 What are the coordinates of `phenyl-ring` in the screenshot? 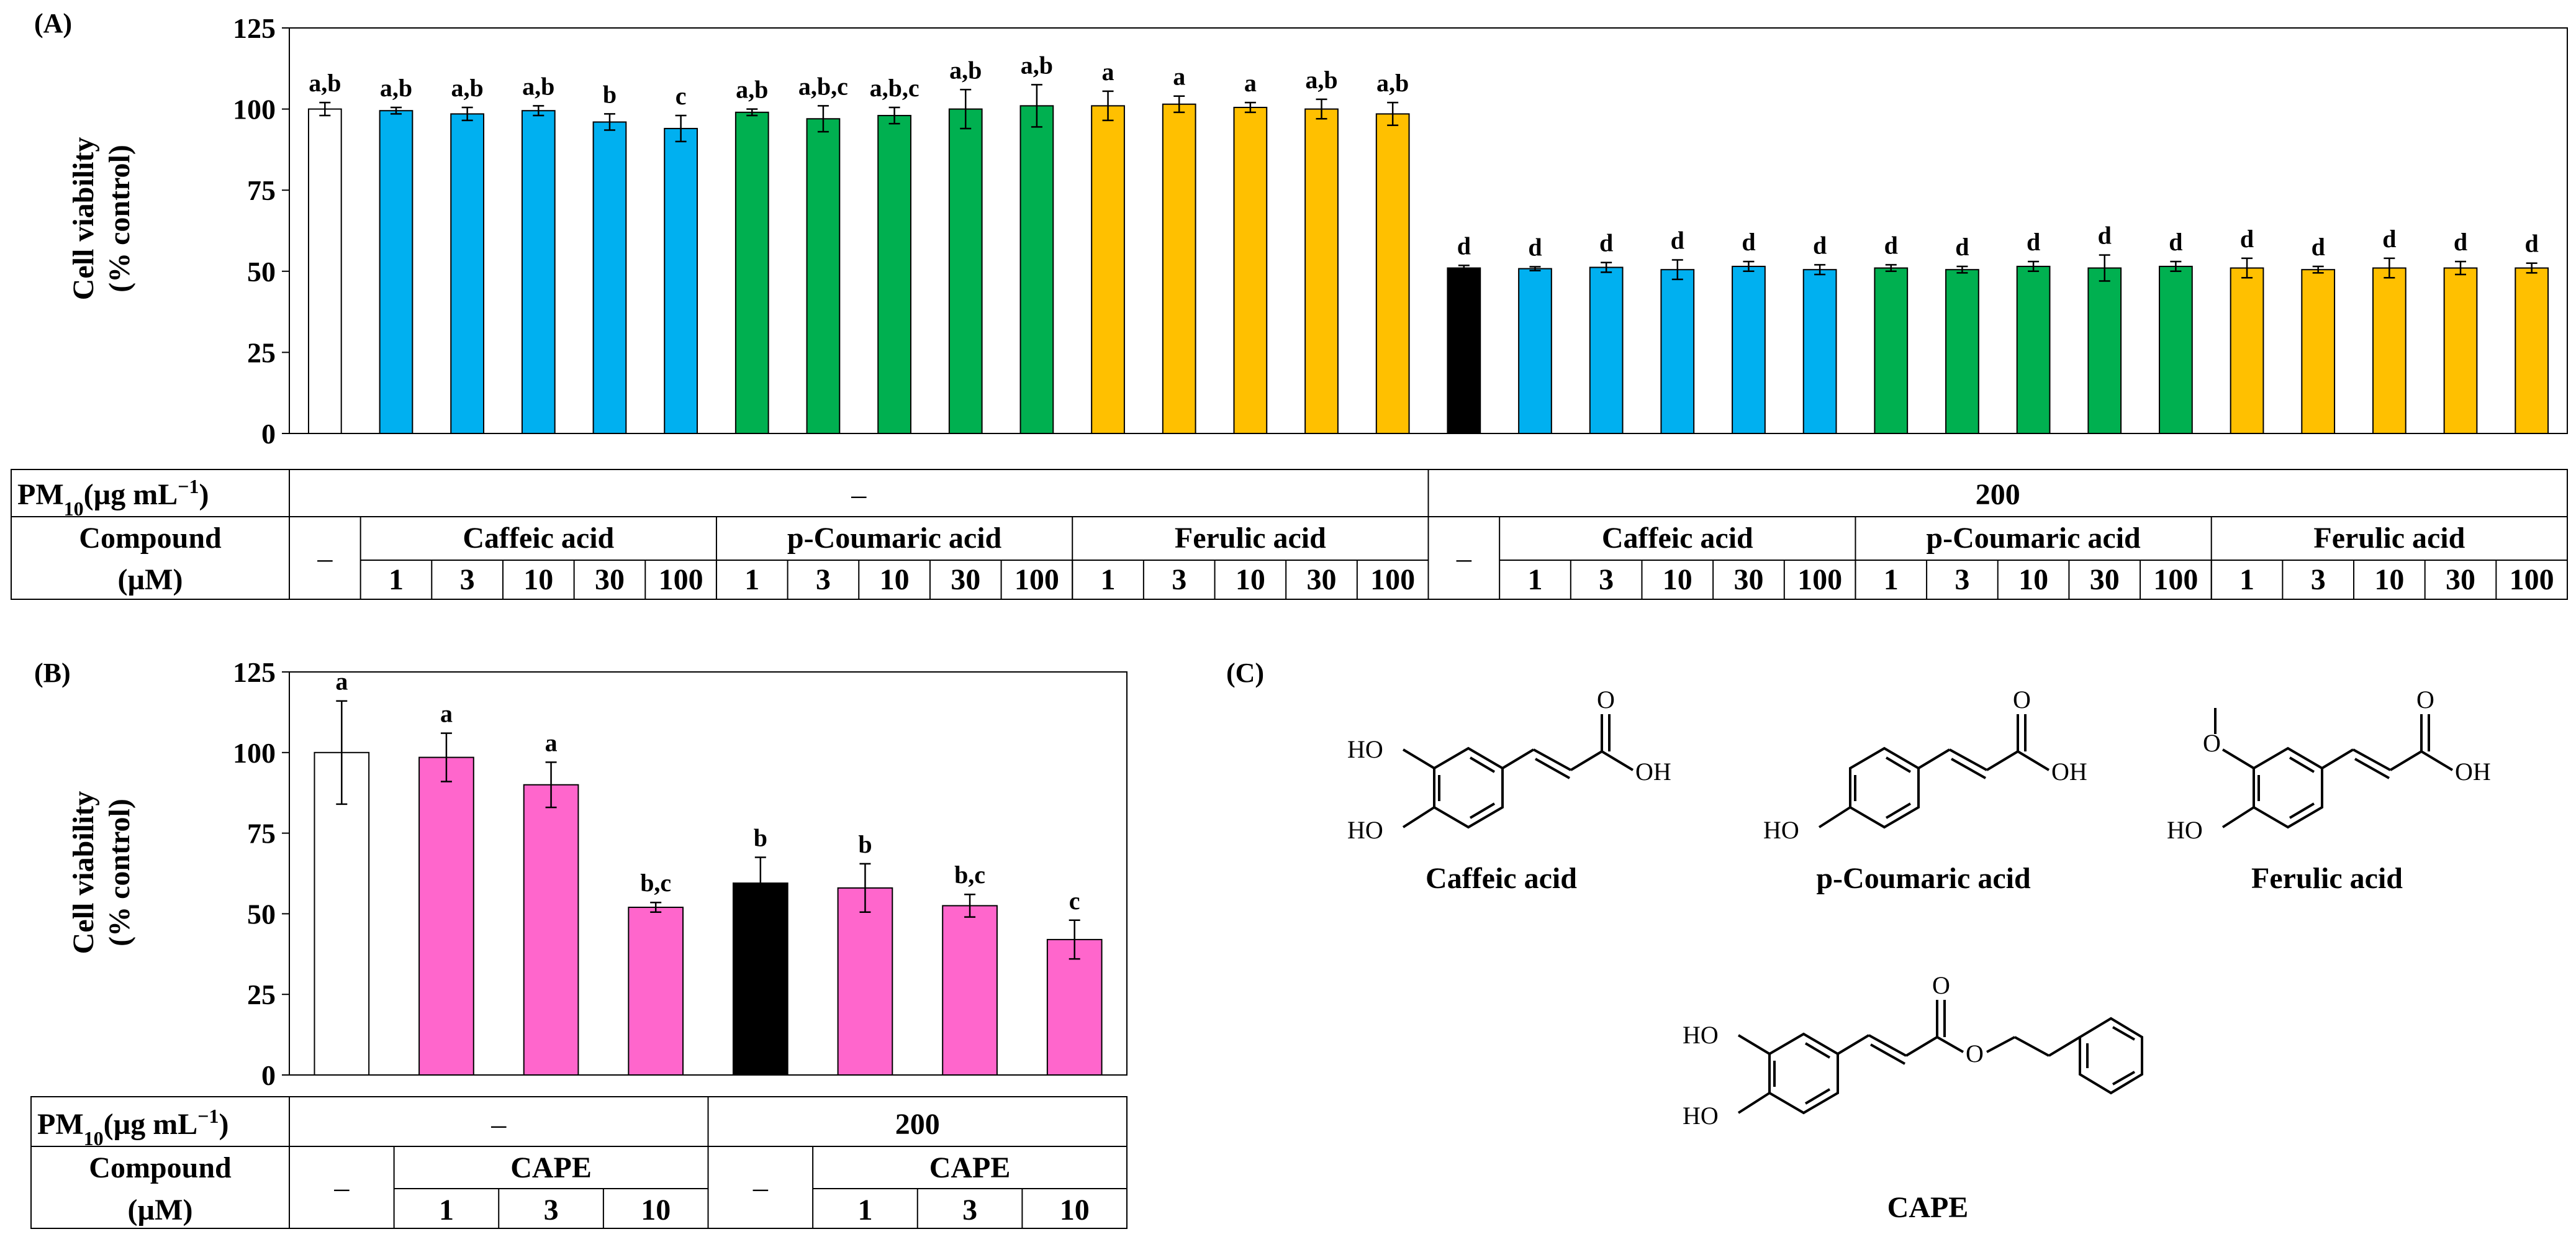 It's located at (2111, 1056).